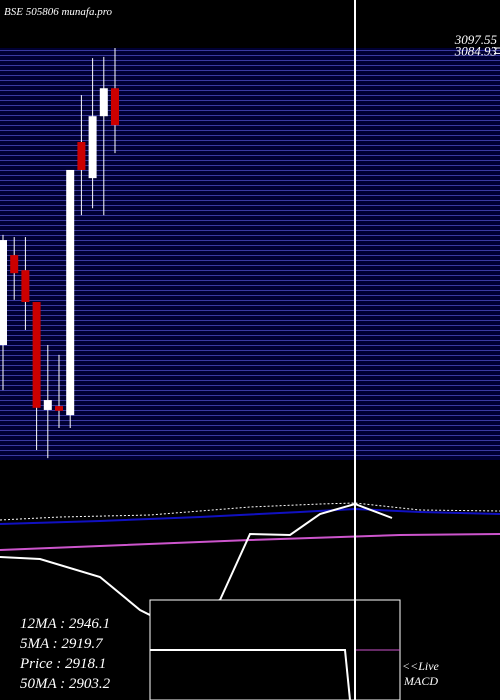  Describe the element at coordinates (58, 12) in the screenshot. I see `chart-title: BSE 505806 munafa.pro` at that location.